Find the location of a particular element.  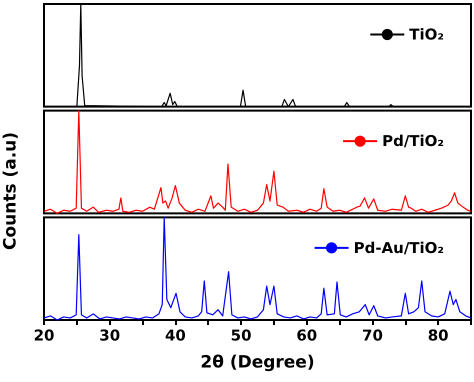

x-tick-label: 70 is located at coordinates (372, 335).